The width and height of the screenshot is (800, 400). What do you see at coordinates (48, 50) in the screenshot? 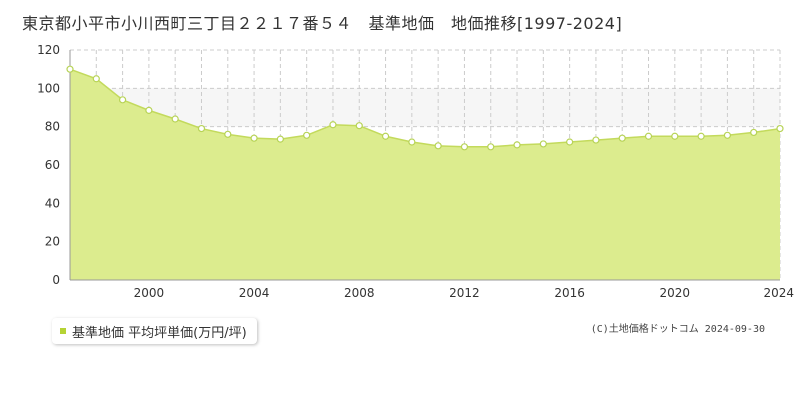
I see `y-tick-label: 120` at bounding box center [48, 50].